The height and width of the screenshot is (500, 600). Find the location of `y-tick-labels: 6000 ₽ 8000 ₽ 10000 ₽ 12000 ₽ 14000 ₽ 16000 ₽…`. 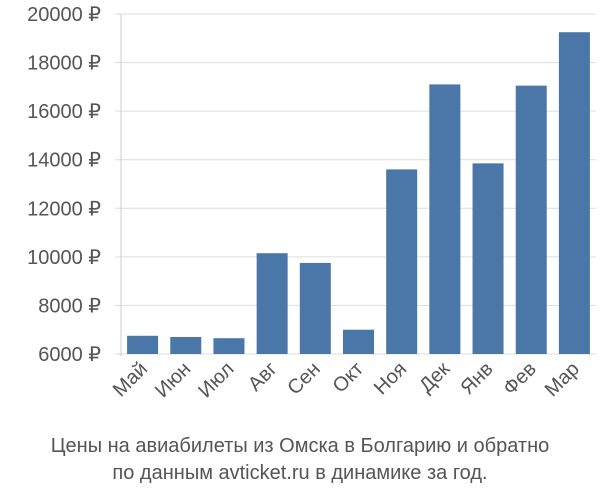

y-tick-labels: 6000 ₽ 8000 ₽ 10000 ₽ 12000 ₽ 14000 ₽ 16000 ₽… is located at coordinates (64, 185).